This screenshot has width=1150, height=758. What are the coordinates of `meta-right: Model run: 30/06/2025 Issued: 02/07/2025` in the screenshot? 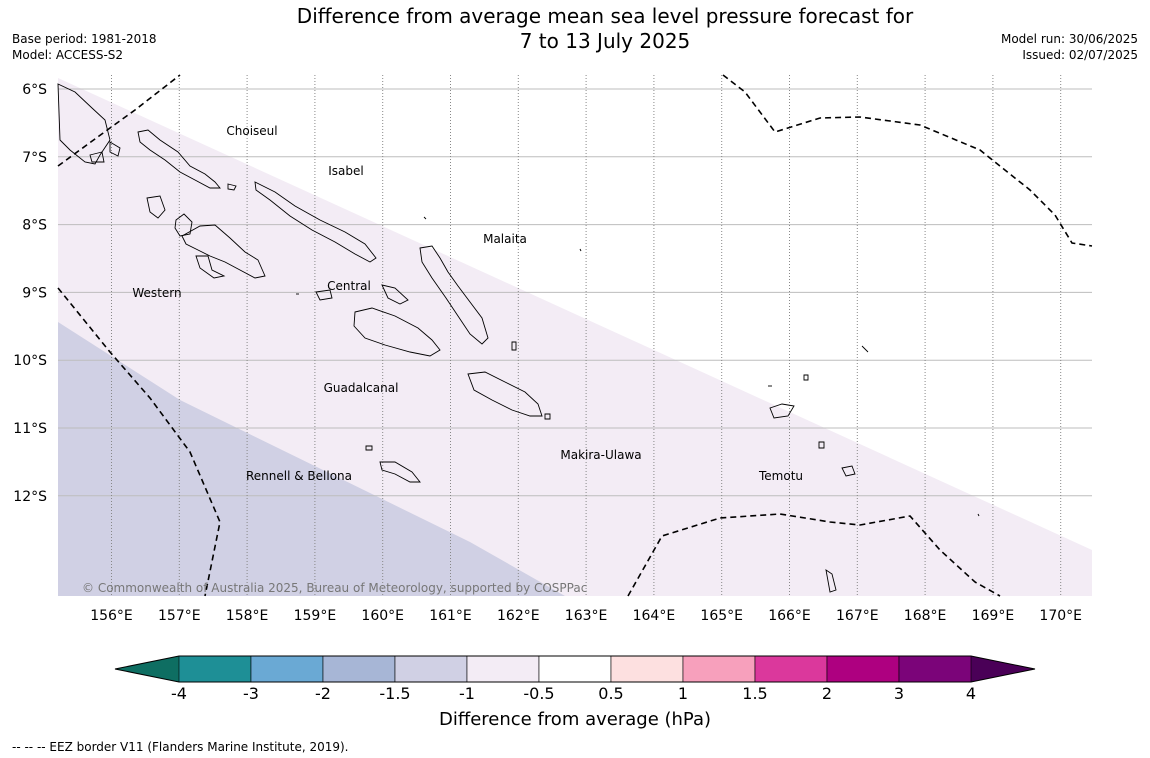 It's located at (1069, 47).